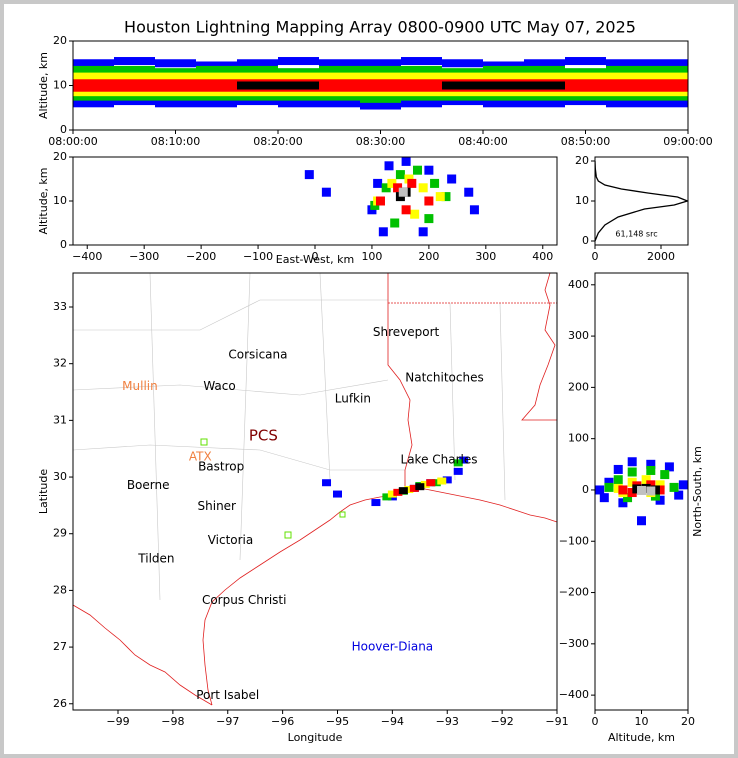 The image size is (738, 758). I want to click on x-tick-label: 100, so click(371, 256).